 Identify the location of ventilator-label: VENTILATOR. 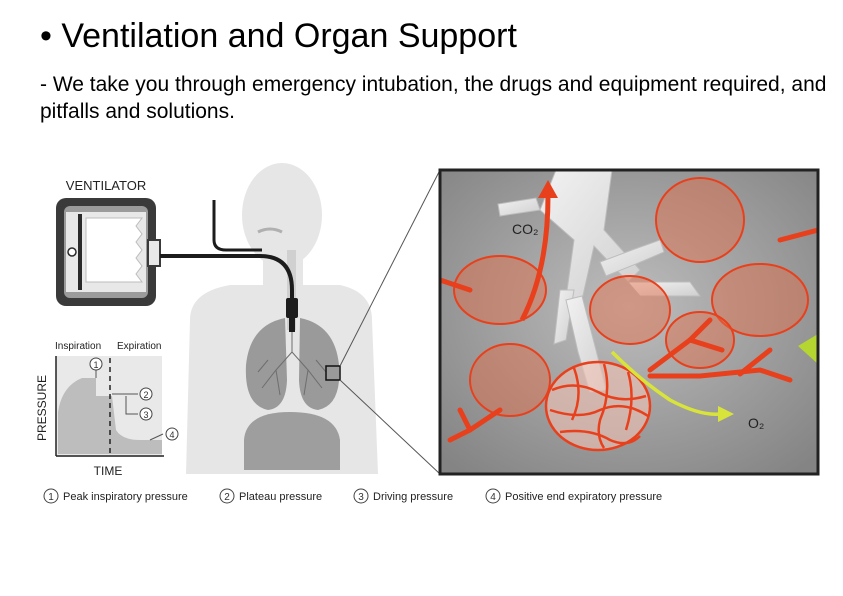
(106, 185).